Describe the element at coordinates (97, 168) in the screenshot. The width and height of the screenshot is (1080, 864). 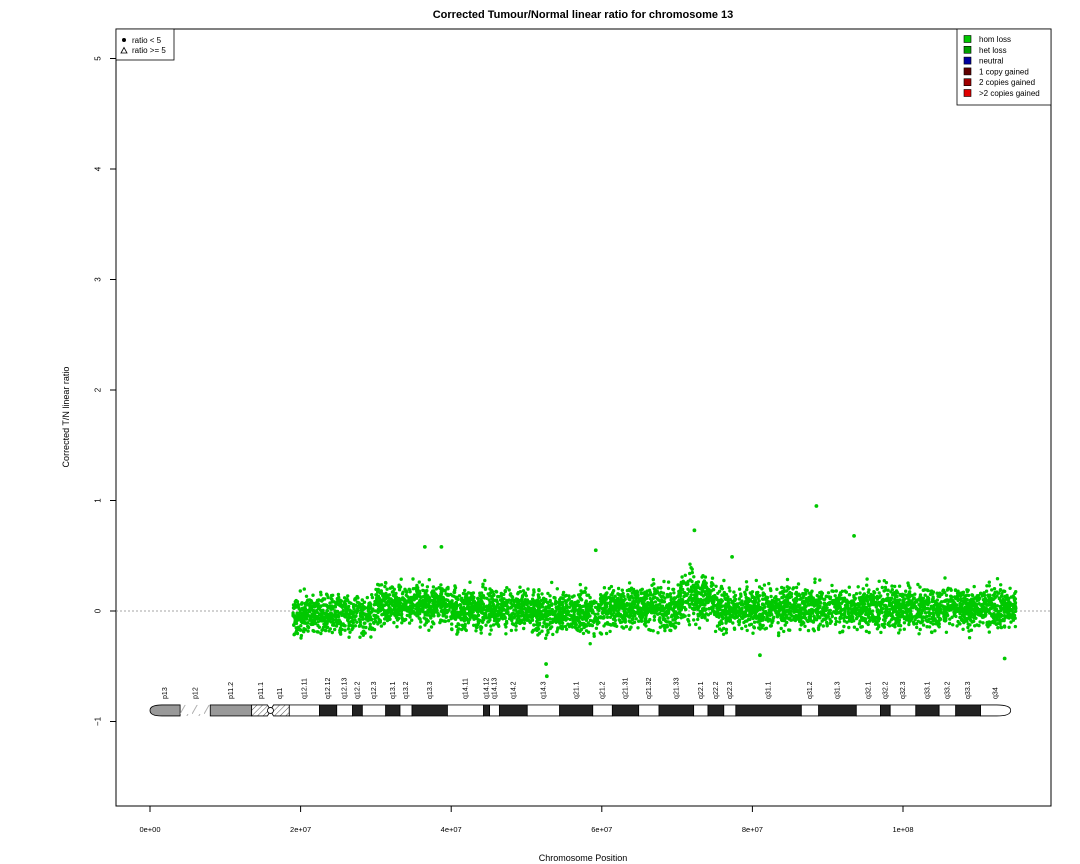
I see `y-tick-label: 4` at that location.